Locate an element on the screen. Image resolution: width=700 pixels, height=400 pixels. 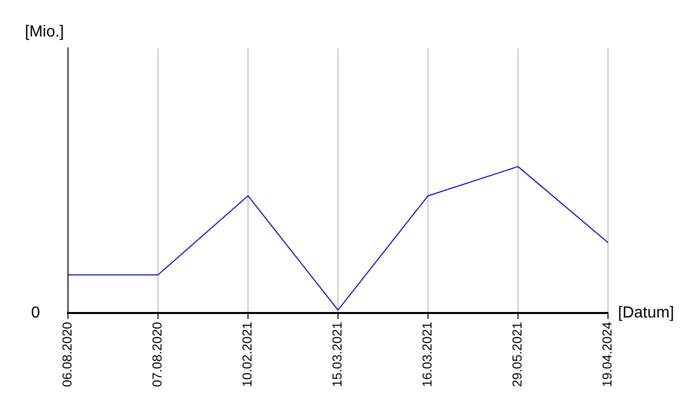
x-tick-label: 29.05.2021 is located at coordinates (517, 355).